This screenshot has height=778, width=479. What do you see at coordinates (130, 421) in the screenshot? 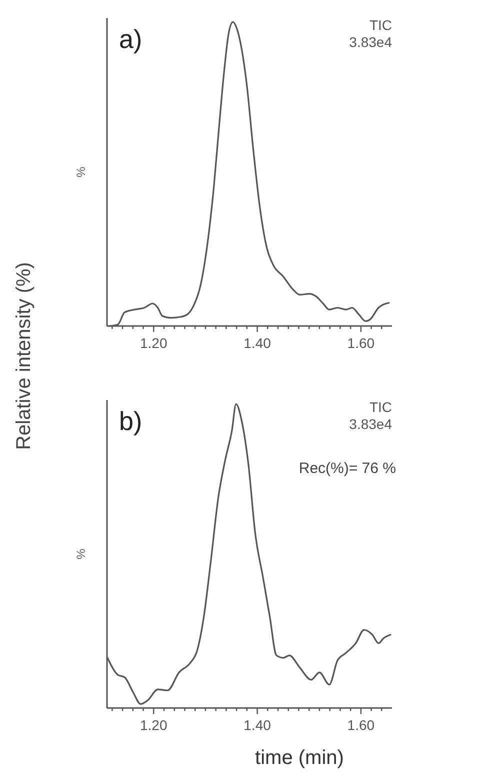
I see `chart-title: b)` at bounding box center [130, 421].